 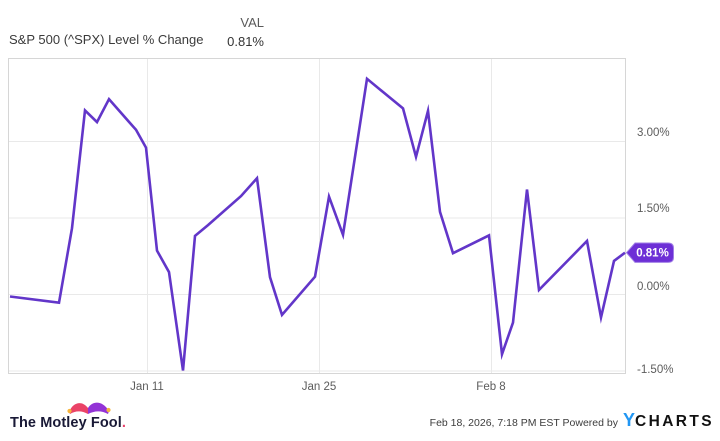 What do you see at coordinates (491, 387) in the screenshot?
I see `x-axis-label: Feb 8` at bounding box center [491, 387].